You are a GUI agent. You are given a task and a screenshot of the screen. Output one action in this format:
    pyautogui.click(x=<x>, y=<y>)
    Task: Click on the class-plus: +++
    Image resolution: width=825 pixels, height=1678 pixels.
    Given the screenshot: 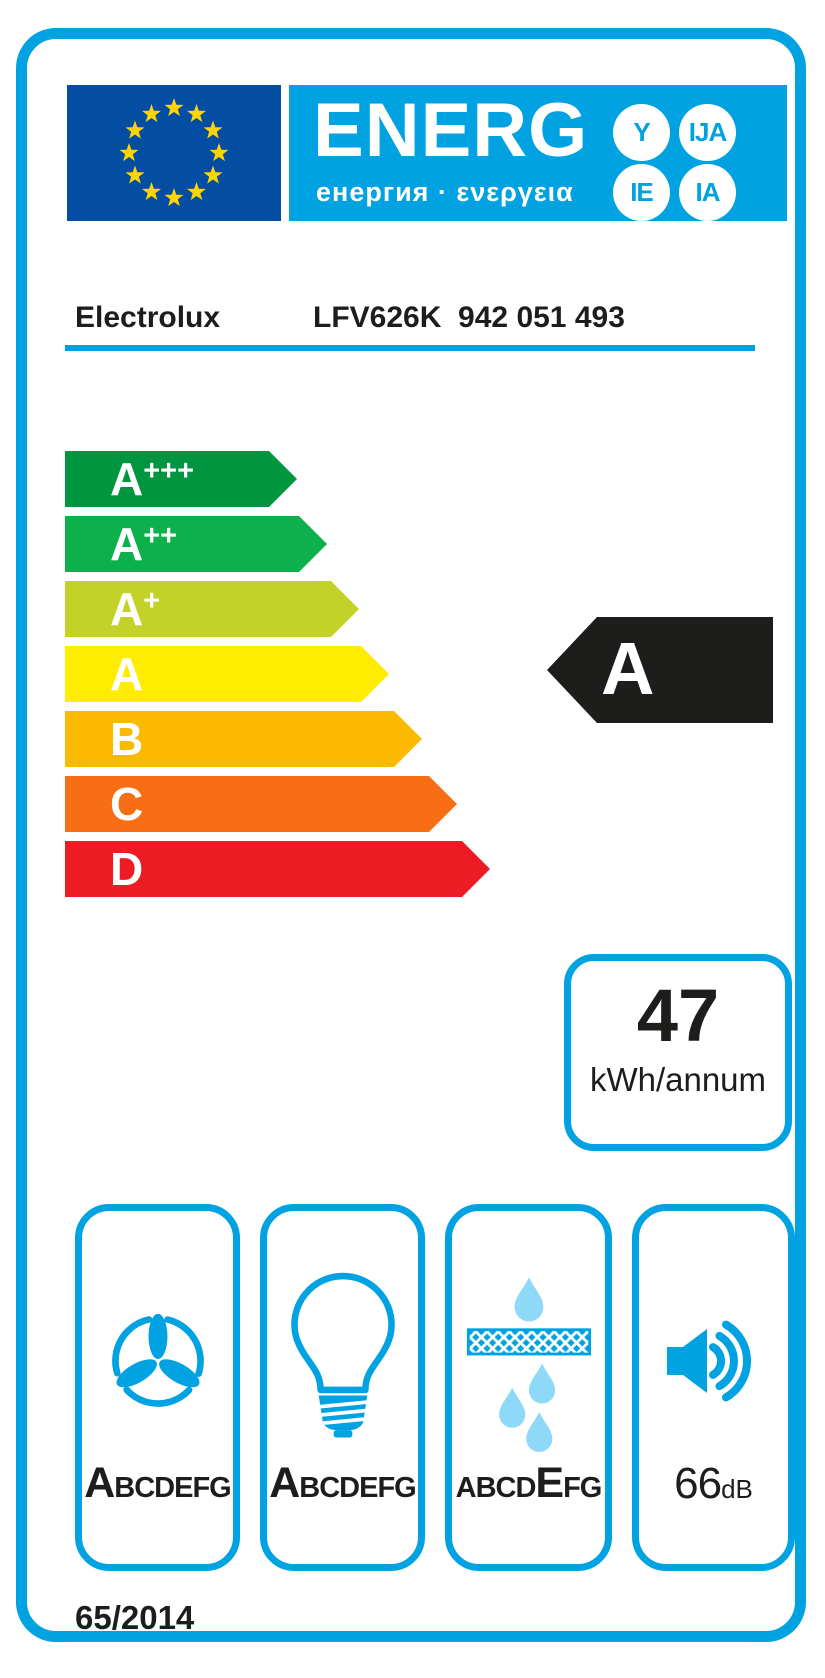 What is the action you would take?
    pyautogui.click(x=169, y=470)
    